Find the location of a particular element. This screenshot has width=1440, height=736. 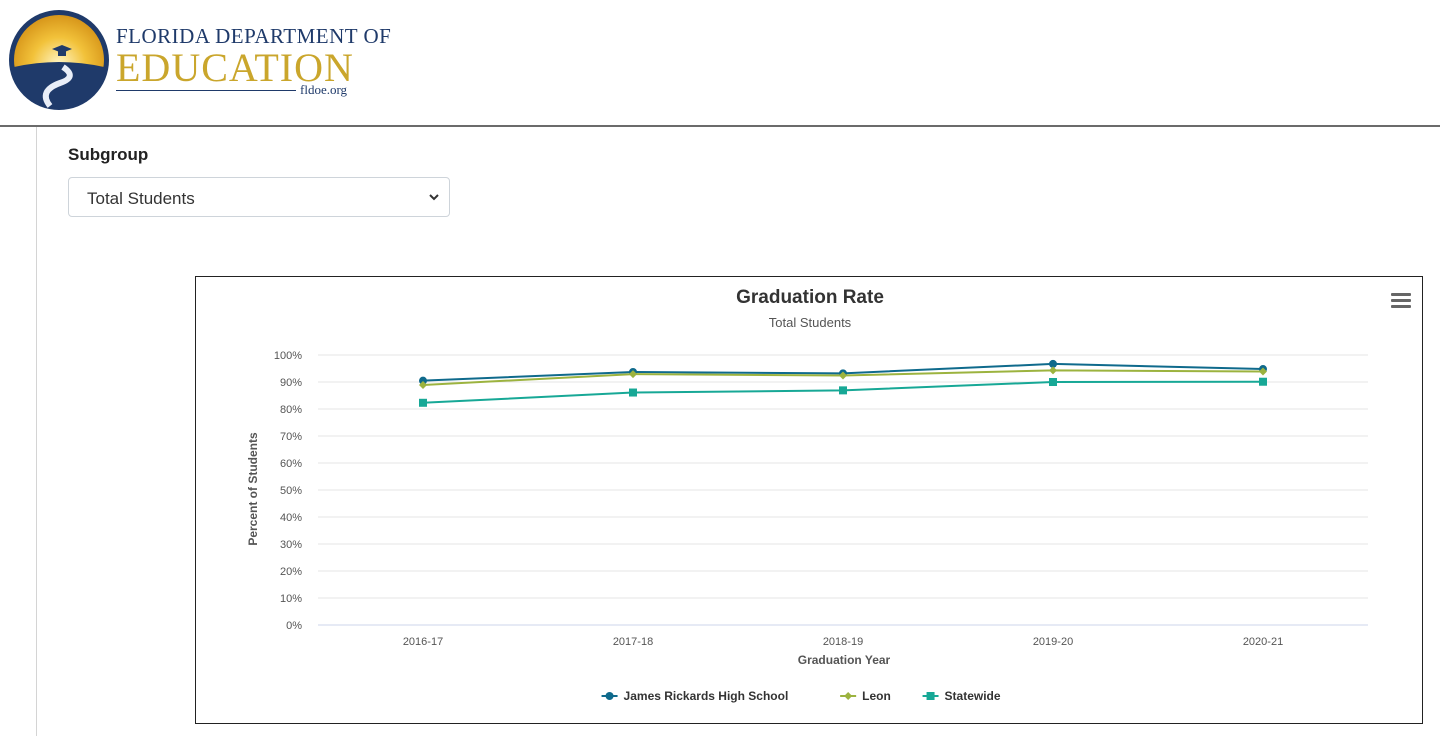

series-statewide is located at coordinates (843, 392).